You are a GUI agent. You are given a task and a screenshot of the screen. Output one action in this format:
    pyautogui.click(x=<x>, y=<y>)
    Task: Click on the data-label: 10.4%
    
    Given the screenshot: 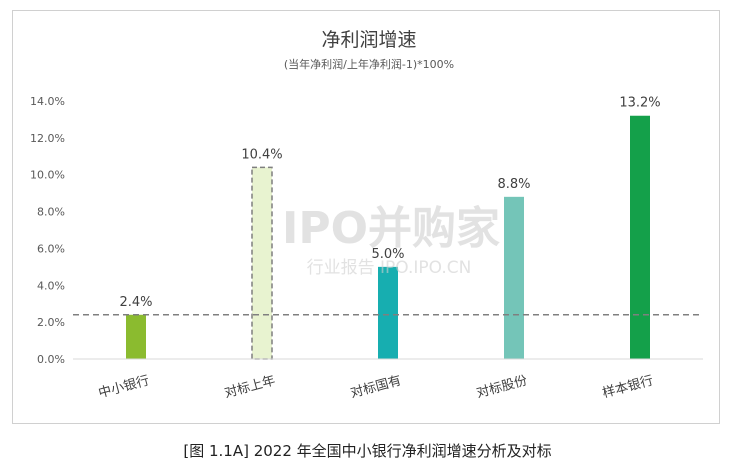 What is the action you would take?
    pyautogui.click(x=261, y=154)
    